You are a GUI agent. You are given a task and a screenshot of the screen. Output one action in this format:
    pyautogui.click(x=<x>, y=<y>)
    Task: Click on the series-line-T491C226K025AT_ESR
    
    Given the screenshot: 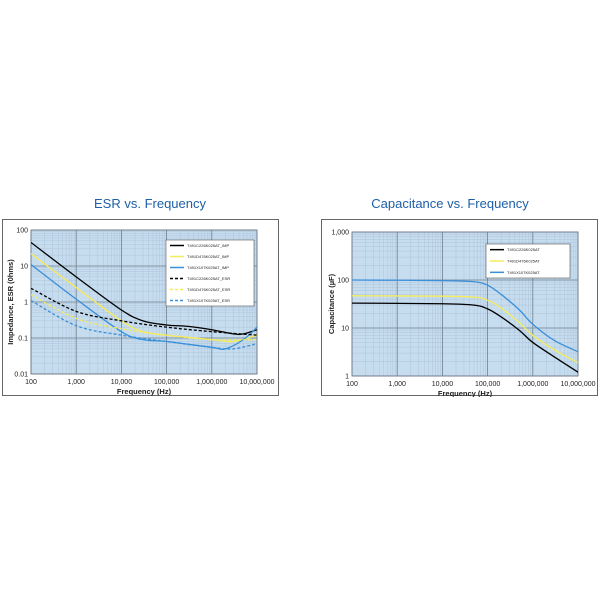 What is the action you would take?
    pyautogui.click(x=144, y=311)
    